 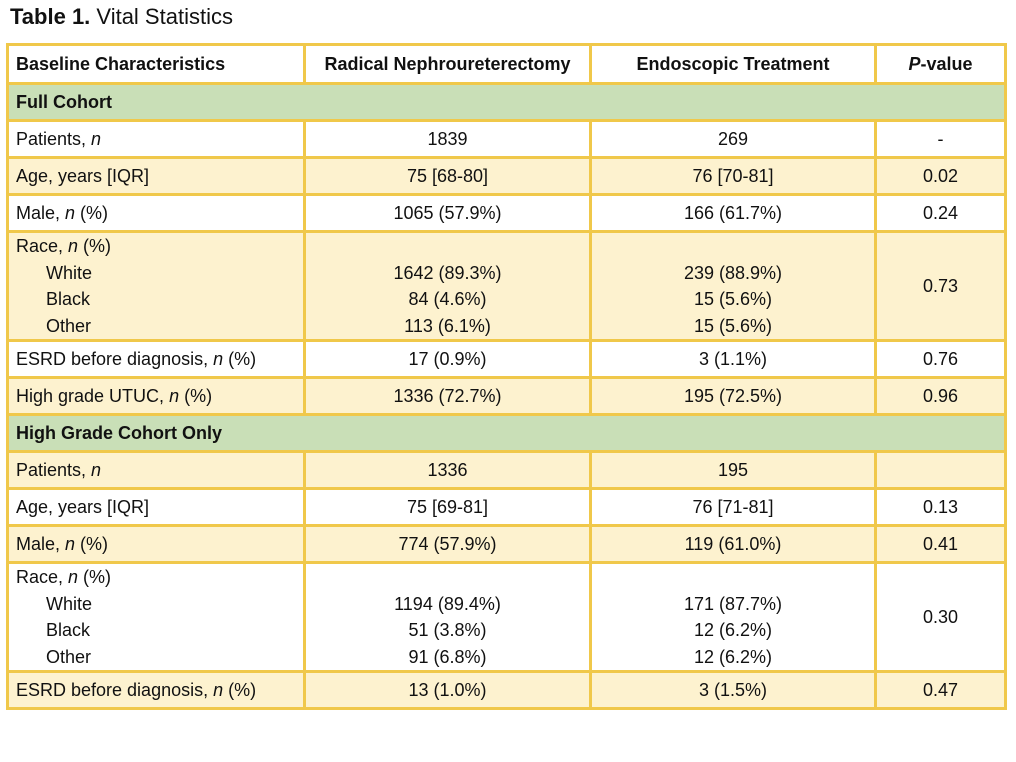 What do you see at coordinates (733, 286) in the screenshot?
I see `cell-et: 239 (88.9%) 15 (5.6%) 15 (5.6%)` at bounding box center [733, 286].